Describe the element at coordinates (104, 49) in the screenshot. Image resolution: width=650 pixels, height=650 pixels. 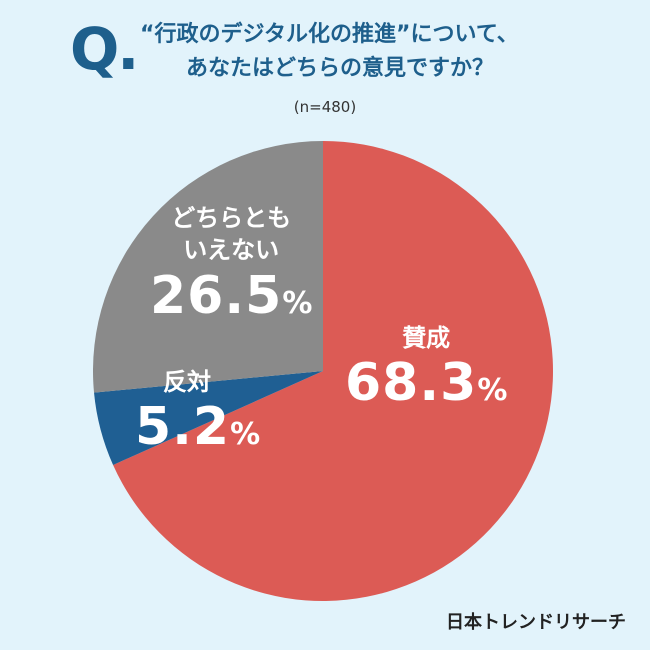
I see `question-mark: Q.` at that location.